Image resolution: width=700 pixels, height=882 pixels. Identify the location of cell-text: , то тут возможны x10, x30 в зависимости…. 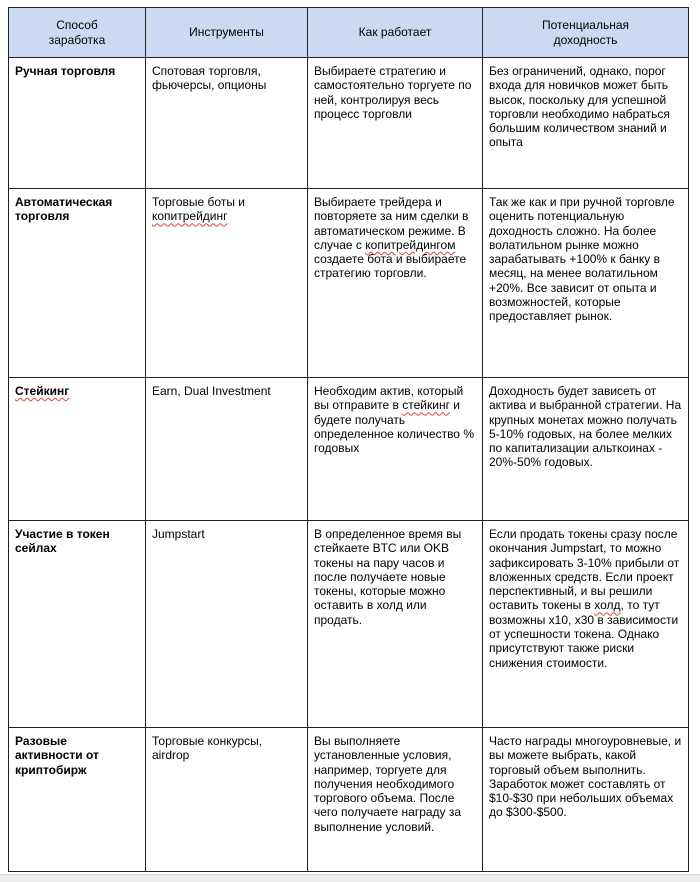
(584, 634).